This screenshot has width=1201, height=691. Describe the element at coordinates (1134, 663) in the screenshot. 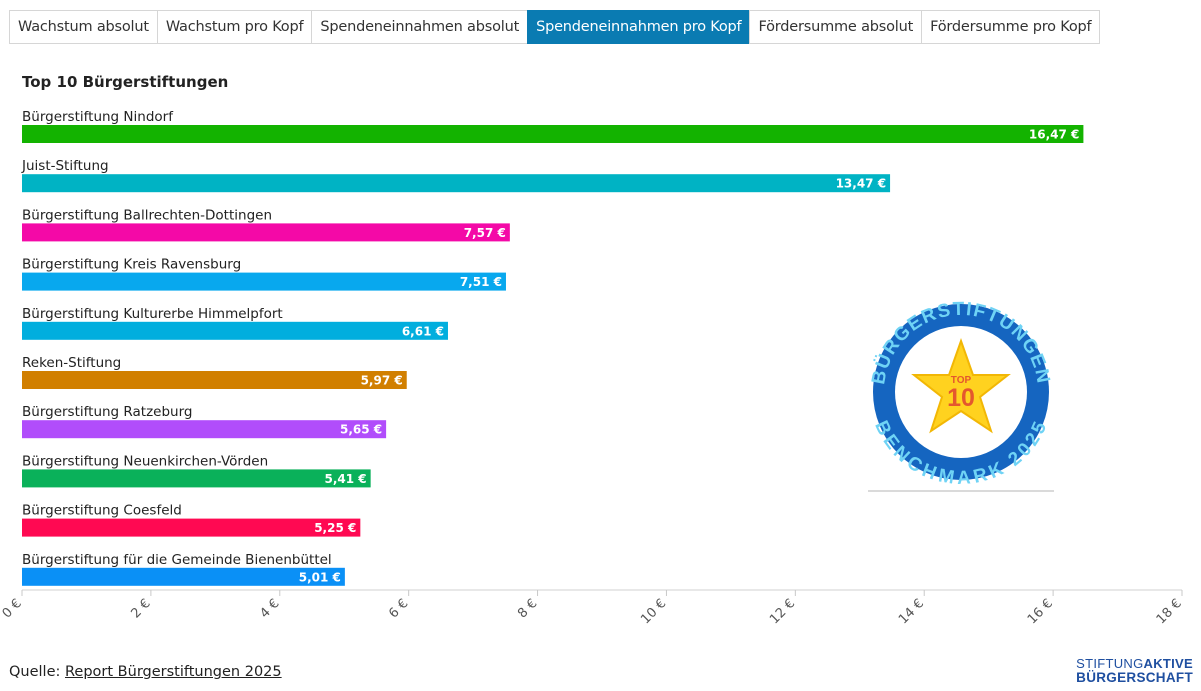

I see `brand-line1: STIFTUNGAKTIVE` at that location.